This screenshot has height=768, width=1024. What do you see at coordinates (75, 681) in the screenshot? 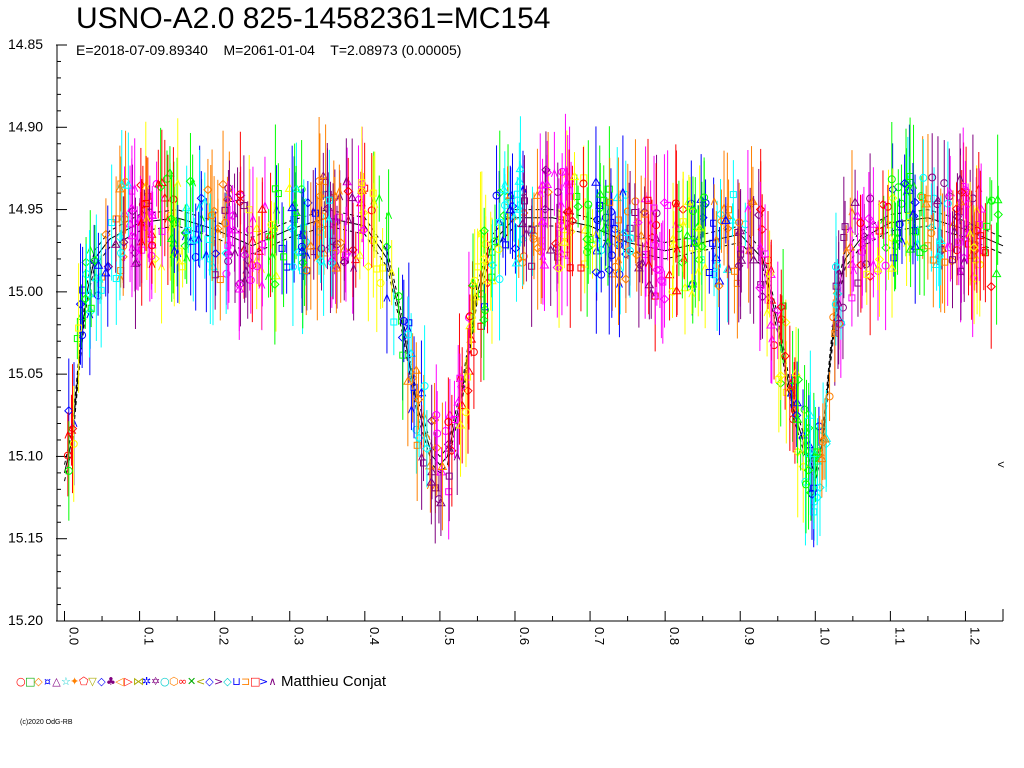
I see `legend-symbol: ✦` at bounding box center [75, 681].